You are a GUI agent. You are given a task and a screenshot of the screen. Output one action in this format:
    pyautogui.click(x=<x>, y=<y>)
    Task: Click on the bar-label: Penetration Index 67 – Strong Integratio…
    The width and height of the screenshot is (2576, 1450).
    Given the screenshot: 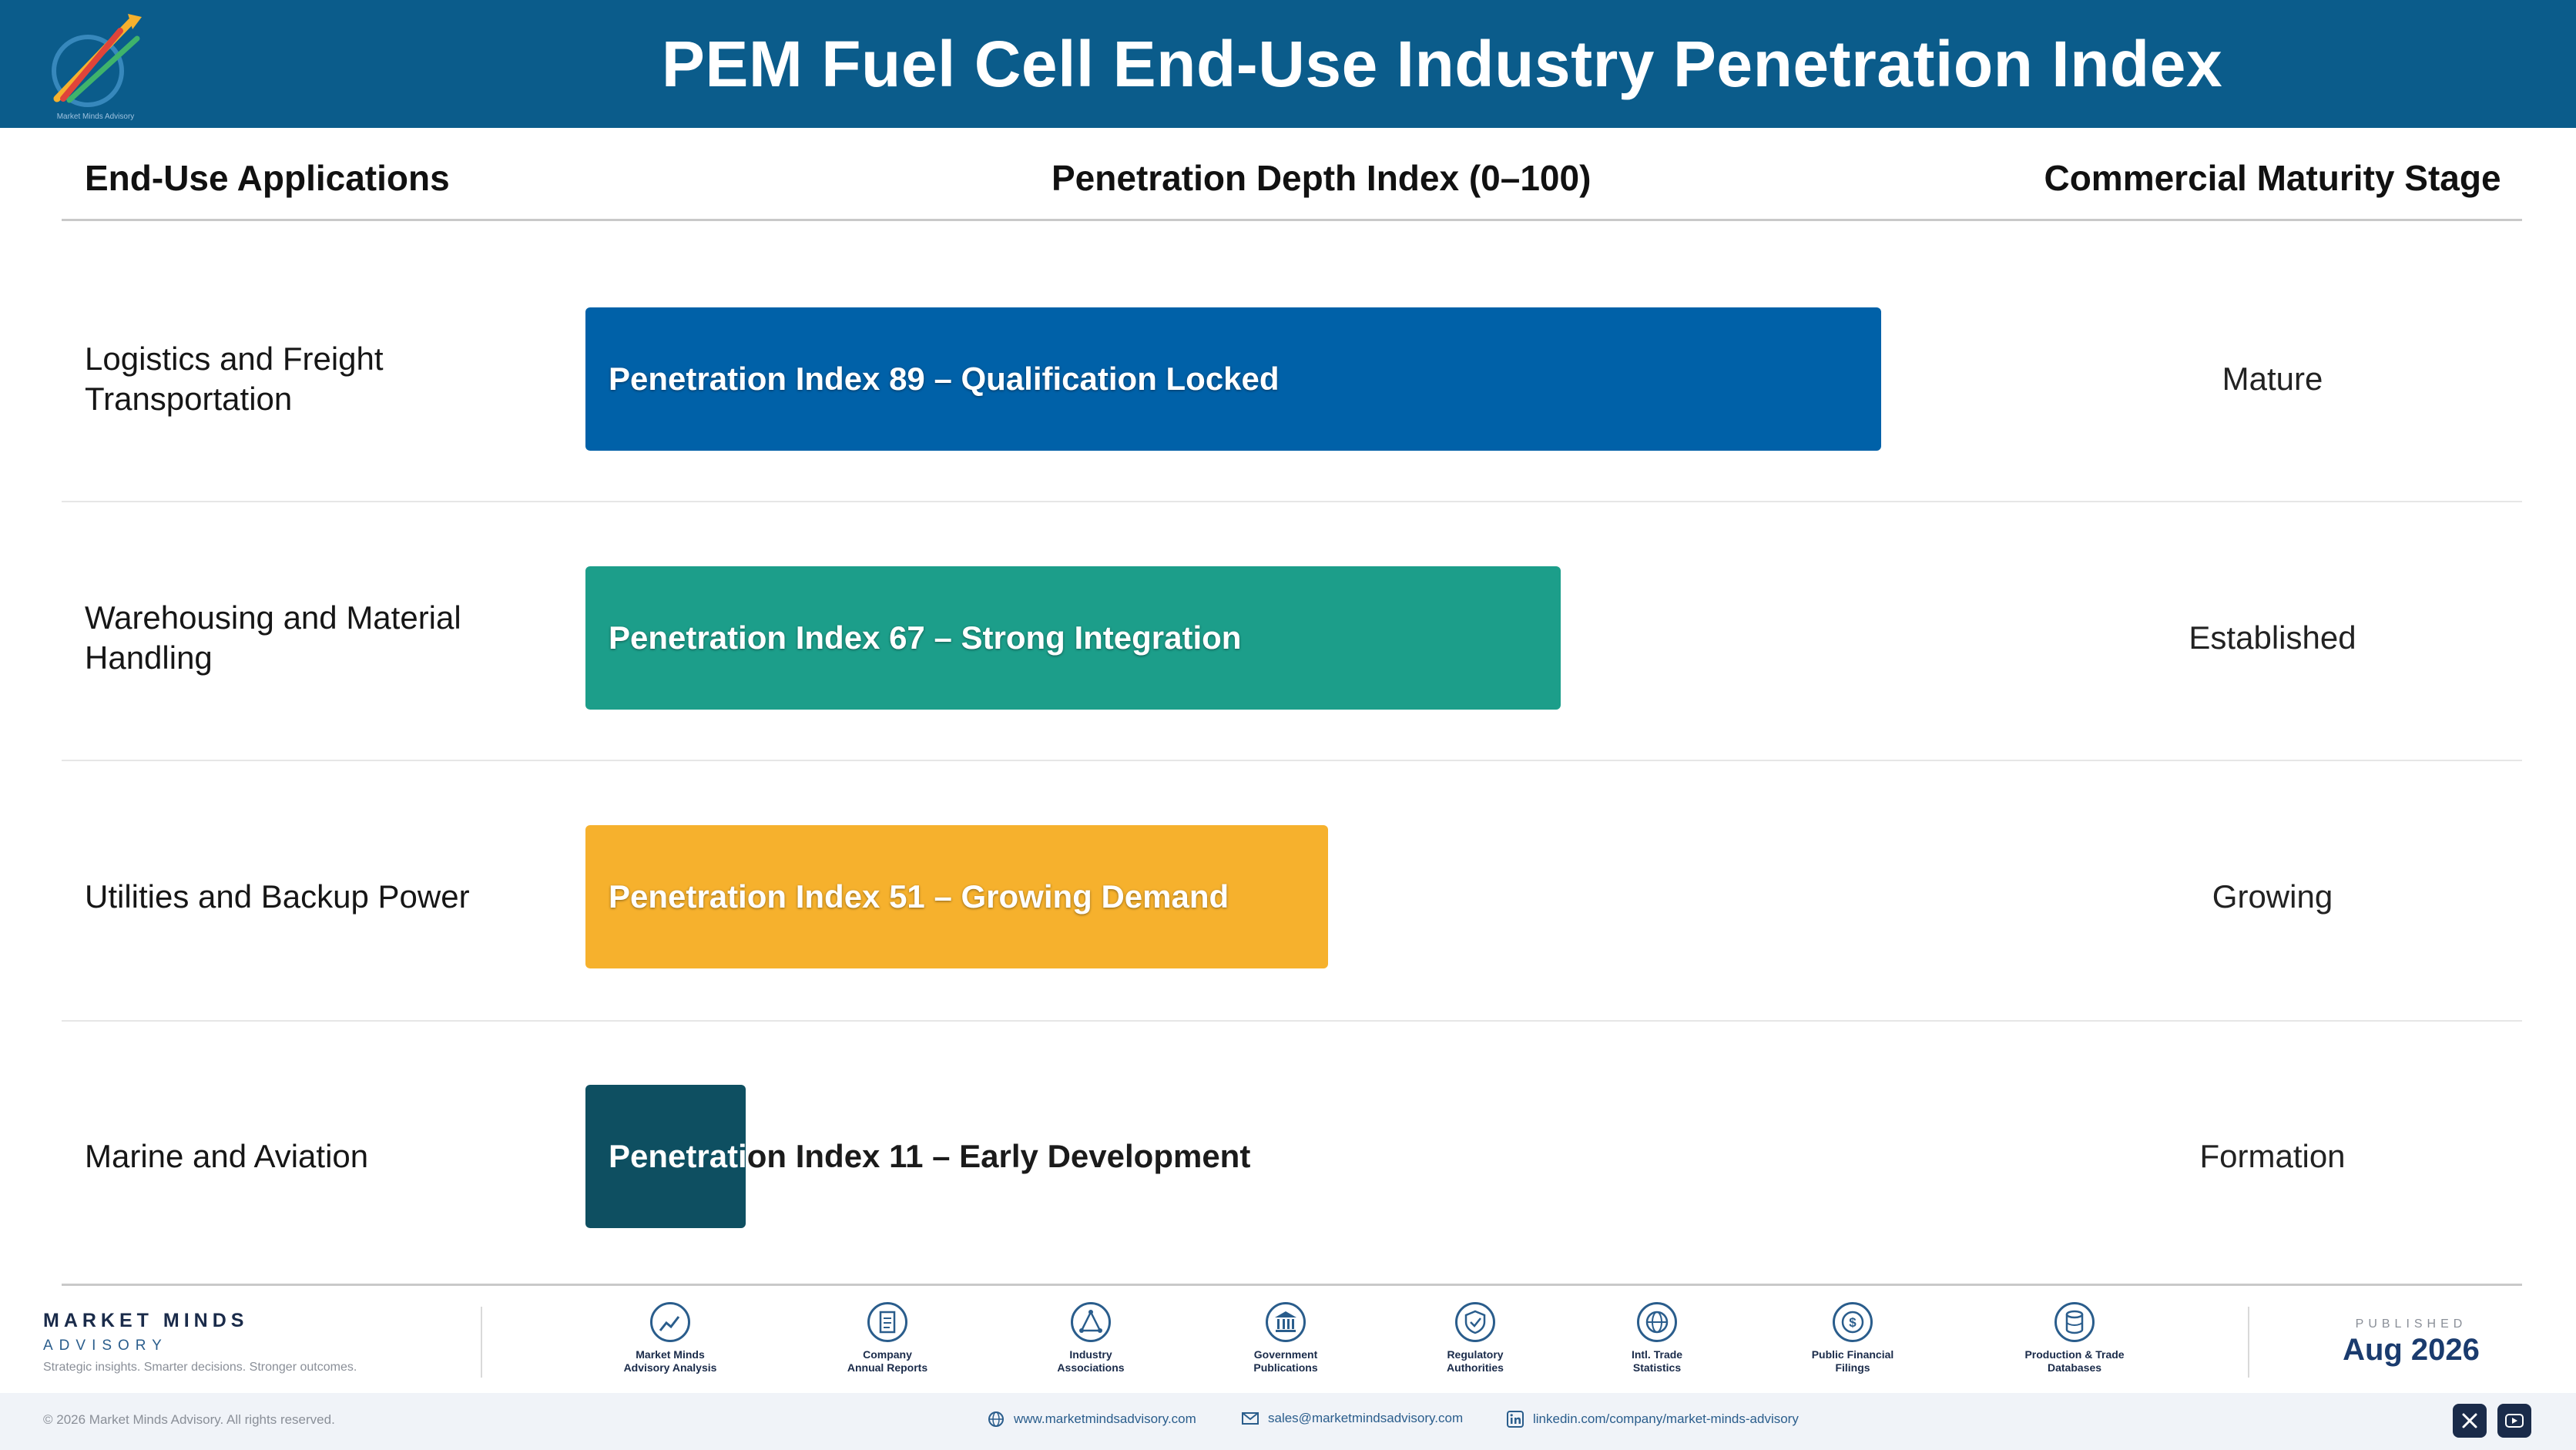 What is the action you would take?
    pyautogui.click(x=925, y=637)
    